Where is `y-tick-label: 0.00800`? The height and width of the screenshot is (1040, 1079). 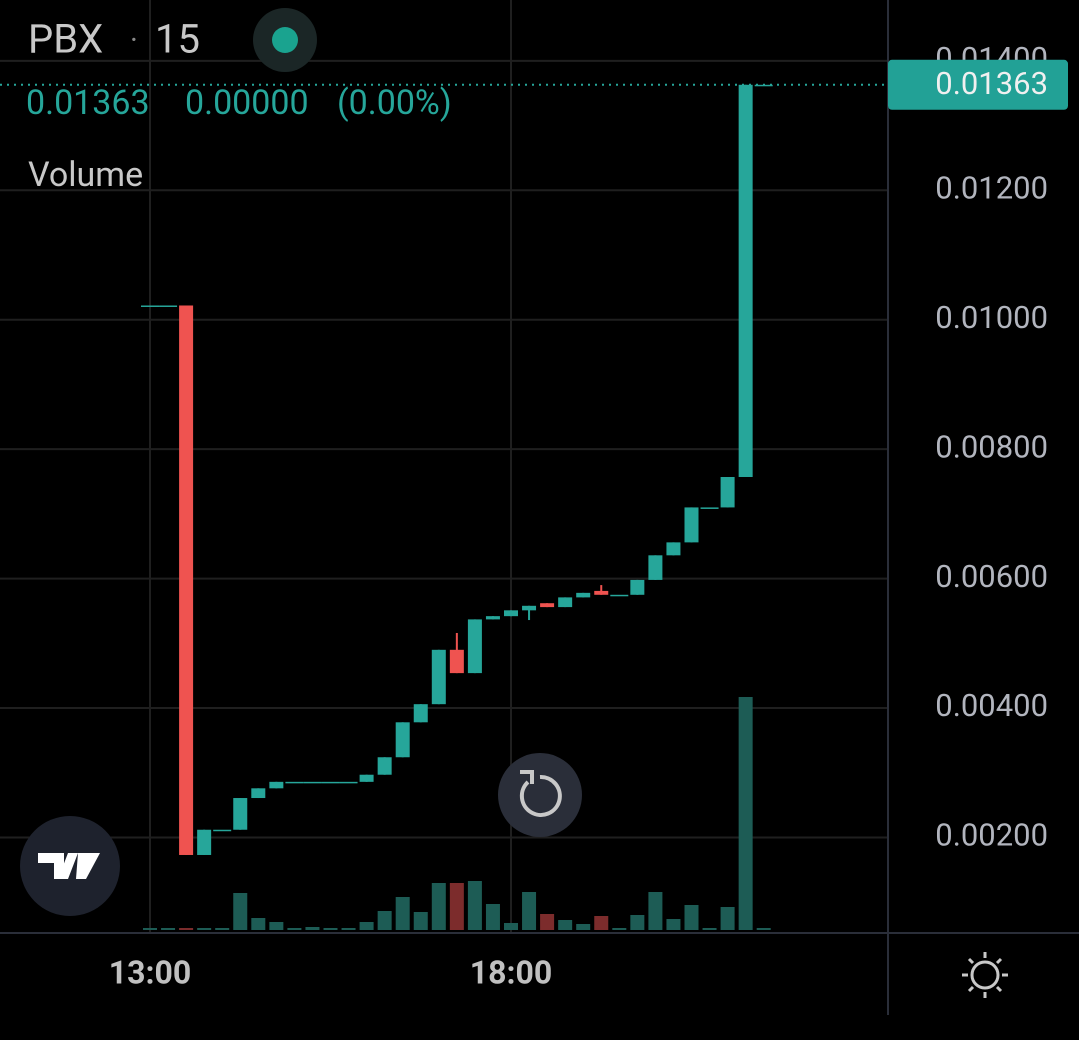 y-tick-label: 0.00800 is located at coordinates (991, 446).